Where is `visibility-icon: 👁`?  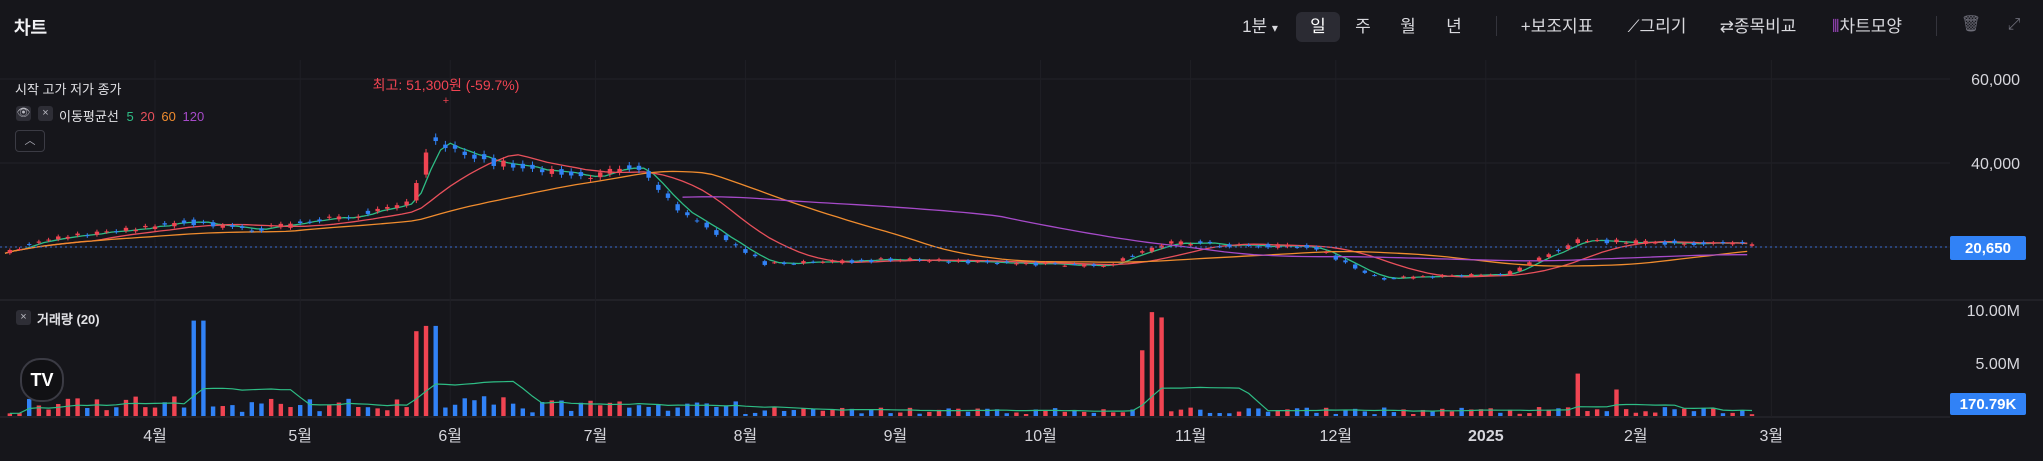
visibility-icon: 👁 is located at coordinates (23, 113).